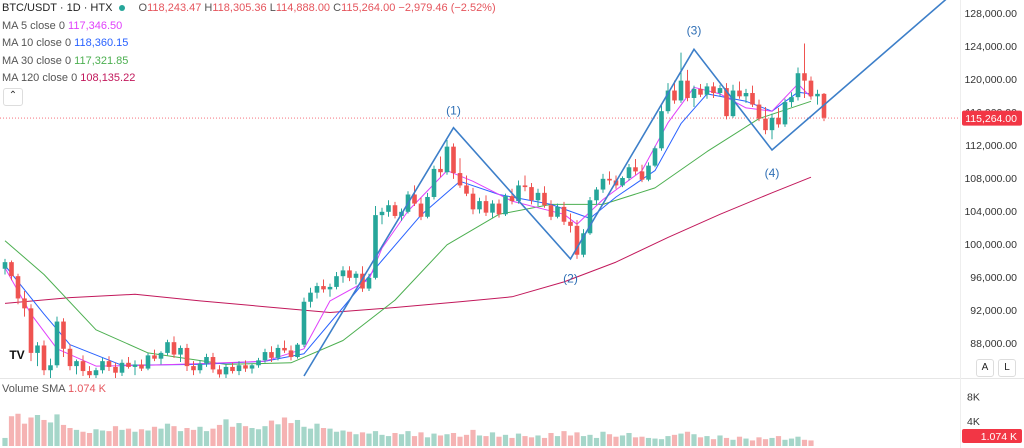  I want to click on indicator-ma120: MA 120 close 0 108,135.22, so click(249, 79).